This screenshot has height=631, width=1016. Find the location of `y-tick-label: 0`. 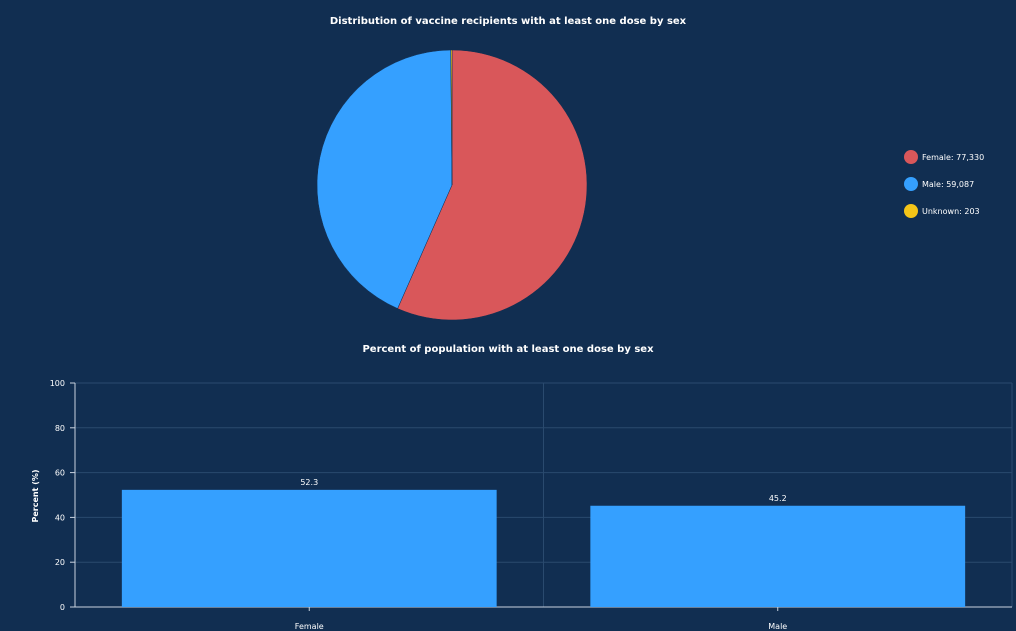

y-tick-label: 0 is located at coordinates (62, 607).